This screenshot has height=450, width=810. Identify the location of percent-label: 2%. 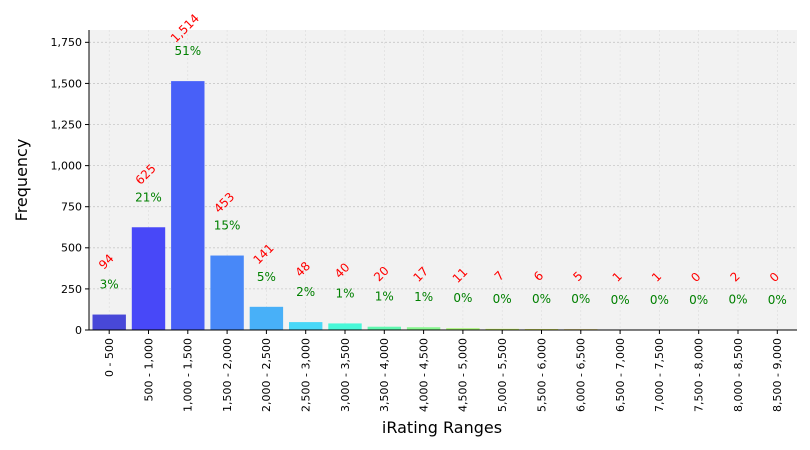
(305, 292).